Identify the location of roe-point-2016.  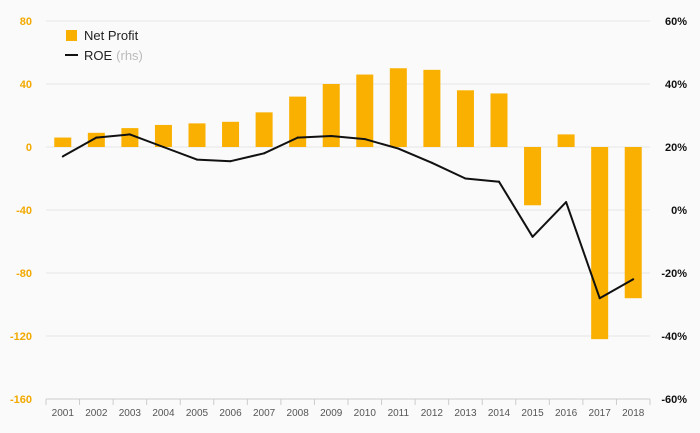
(566, 202).